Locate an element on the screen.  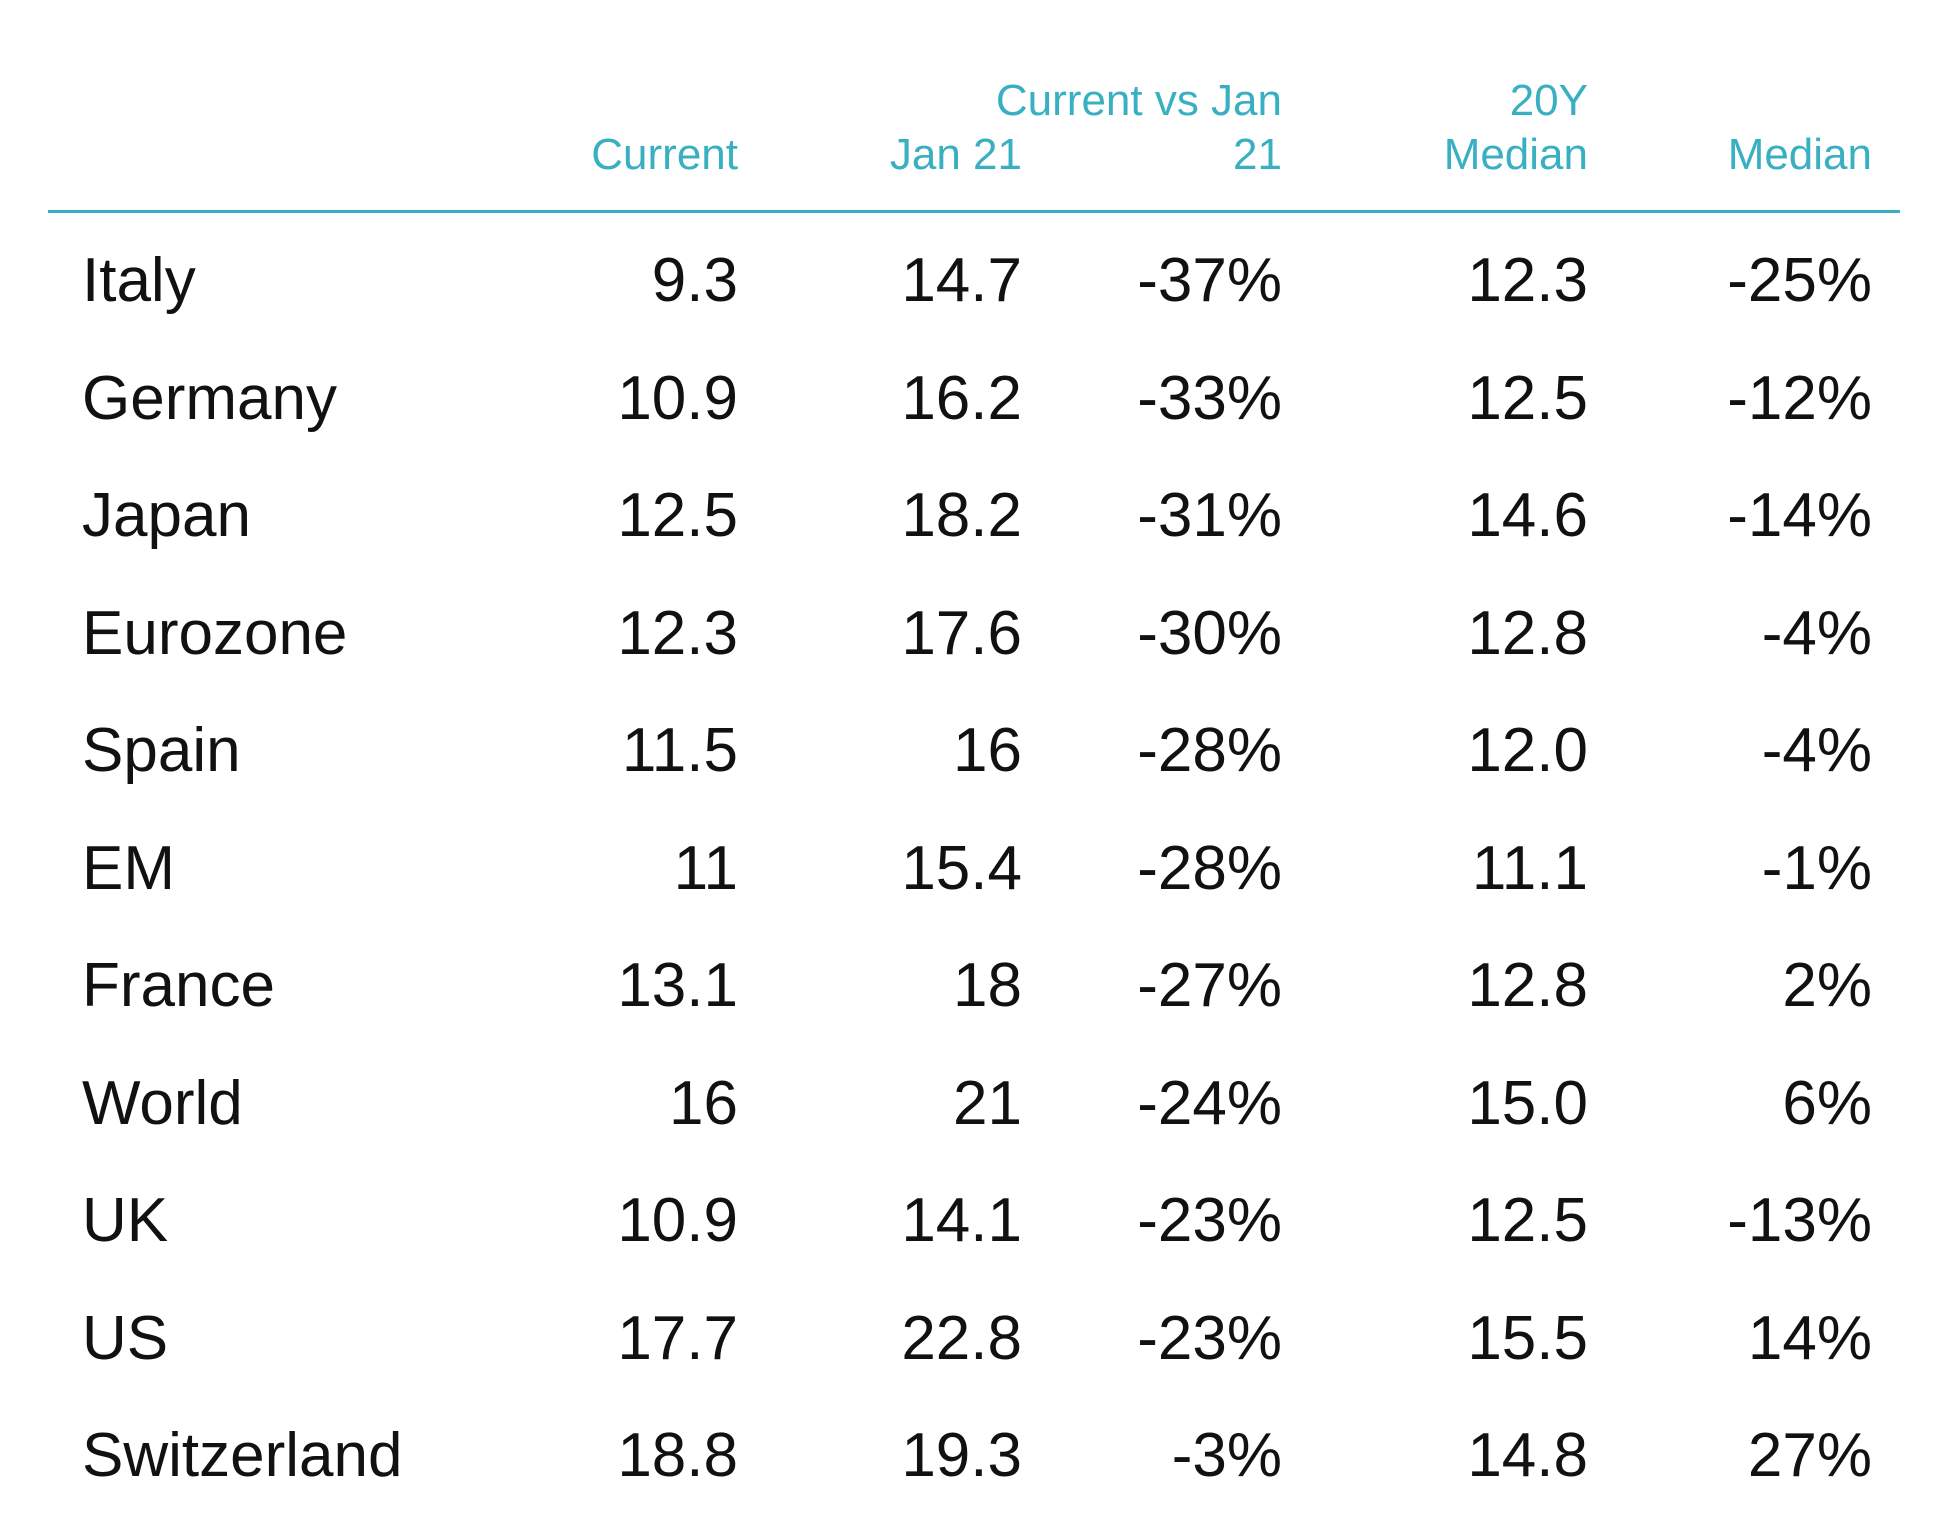
cell-median: -12% is located at coordinates (1799, 398).